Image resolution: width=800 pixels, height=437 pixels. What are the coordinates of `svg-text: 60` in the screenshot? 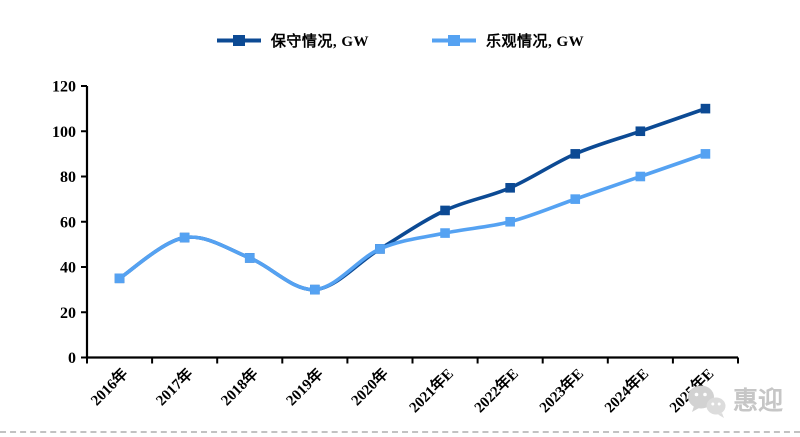 It's located at (68, 222).